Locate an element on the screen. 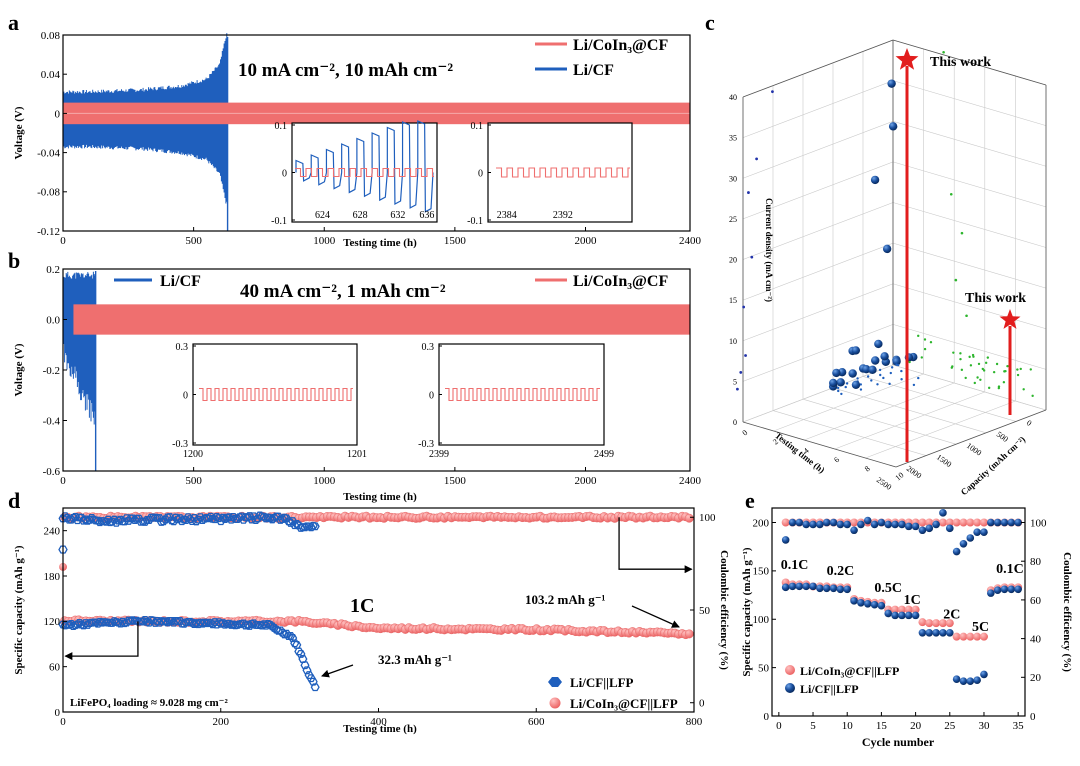  panel-e-label: e is located at coordinates (750, 500).